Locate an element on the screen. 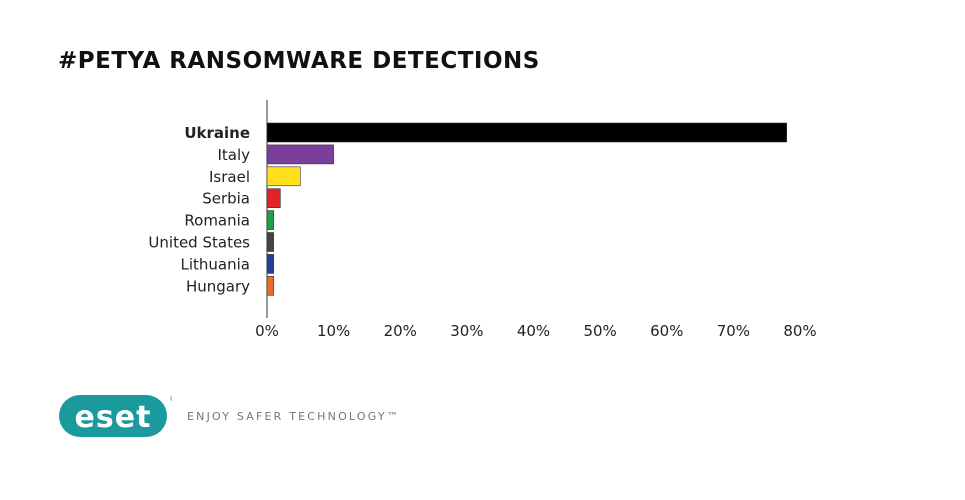 Image resolution: width=965 pixels, height=500 pixels. bar-united-states is located at coordinates (270, 242).